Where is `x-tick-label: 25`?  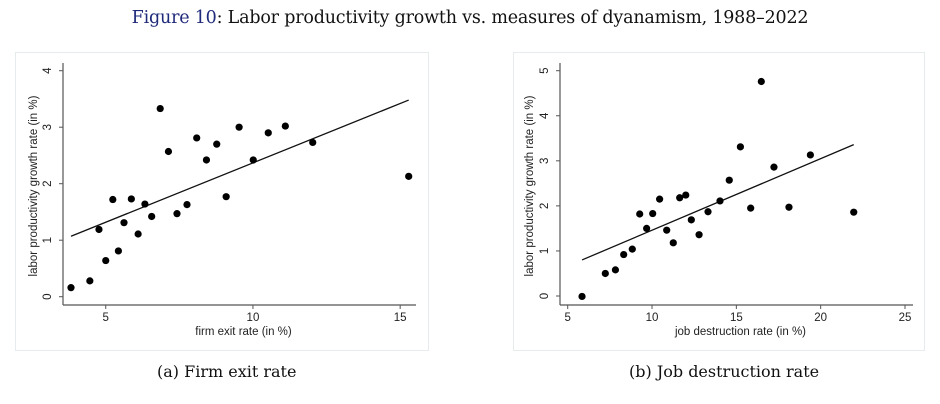 x-tick-label: 25 is located at coordinates (905, 318).